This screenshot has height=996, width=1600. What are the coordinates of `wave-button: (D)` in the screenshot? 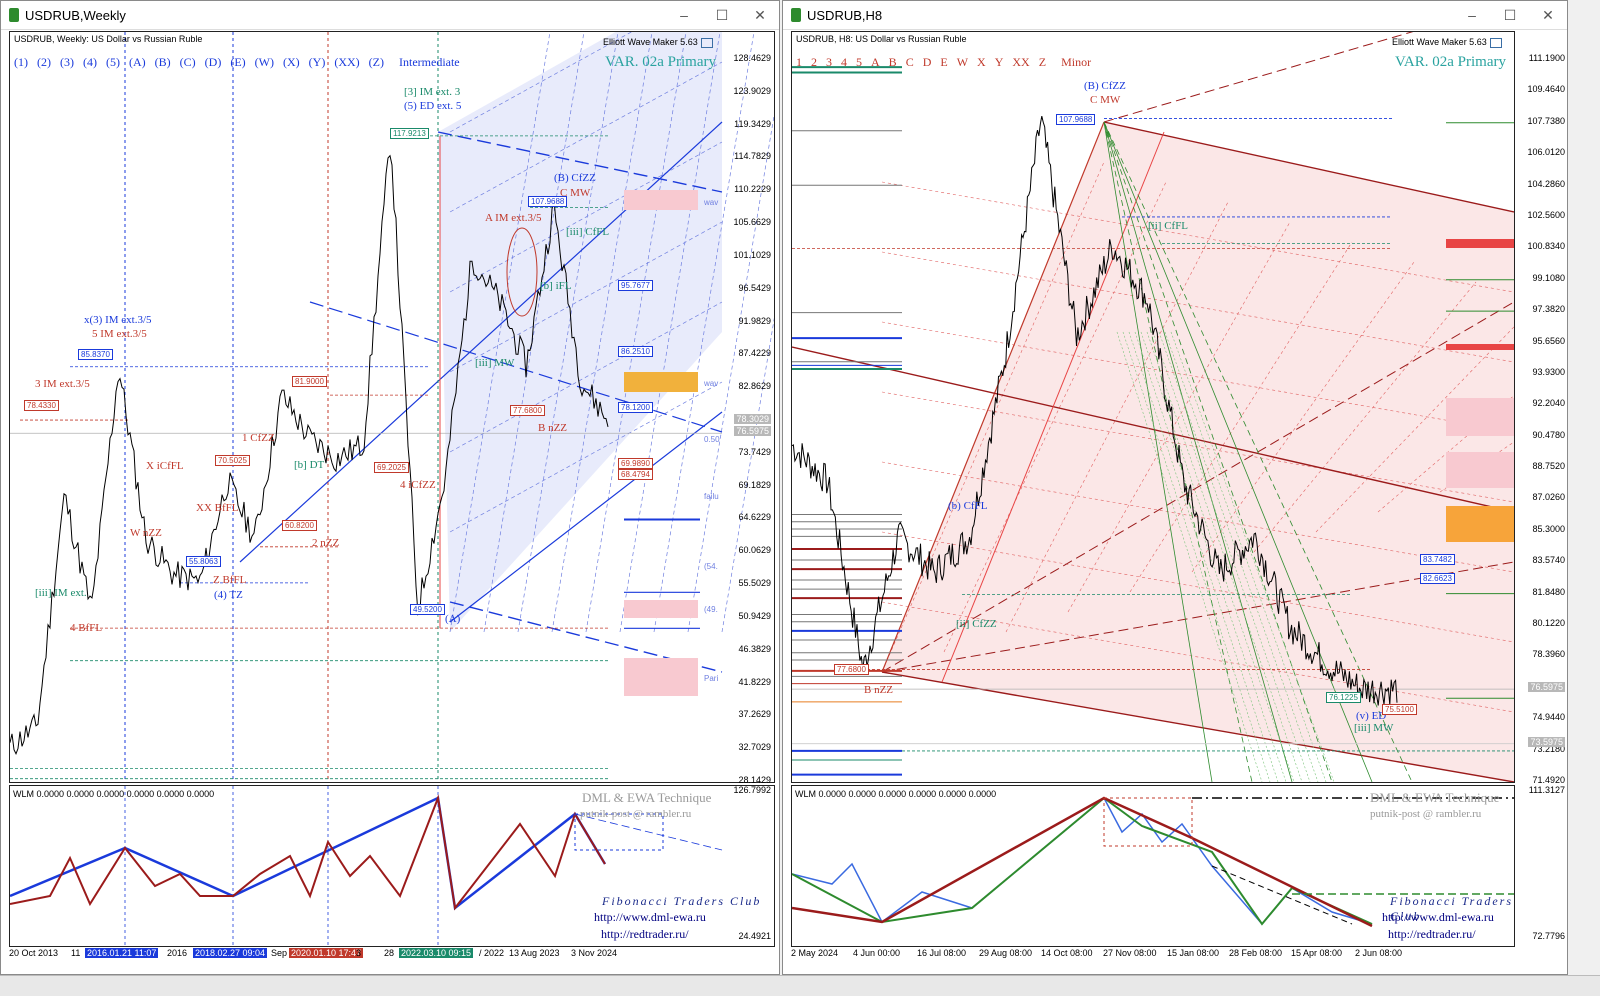 It's located at (213, 62).